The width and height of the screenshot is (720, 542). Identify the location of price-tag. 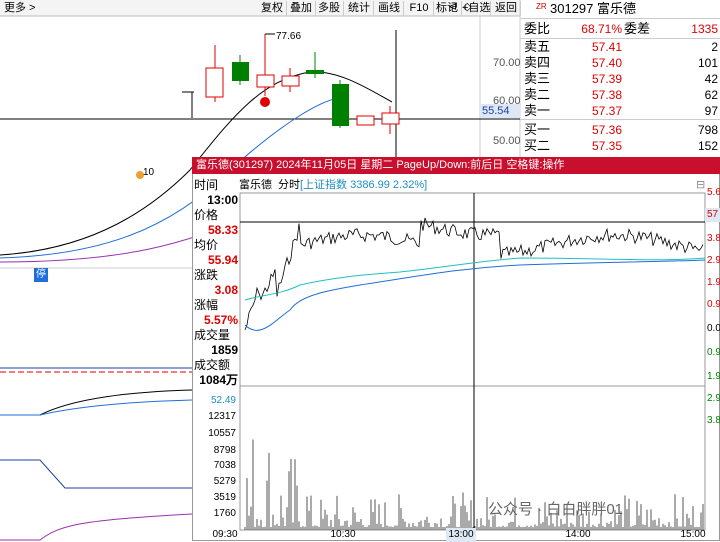
(500, 111).